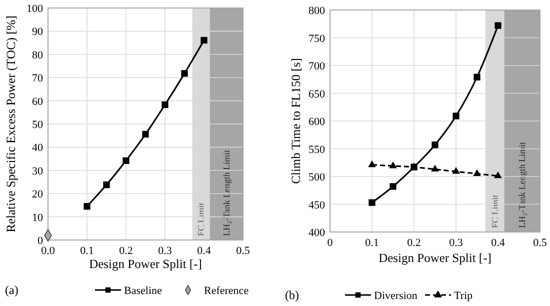 This screenshot has width=550, height=306. Describe the element at coordinates (143, 291) in the screenshot. I see `legend-label: Baseline` at that location.